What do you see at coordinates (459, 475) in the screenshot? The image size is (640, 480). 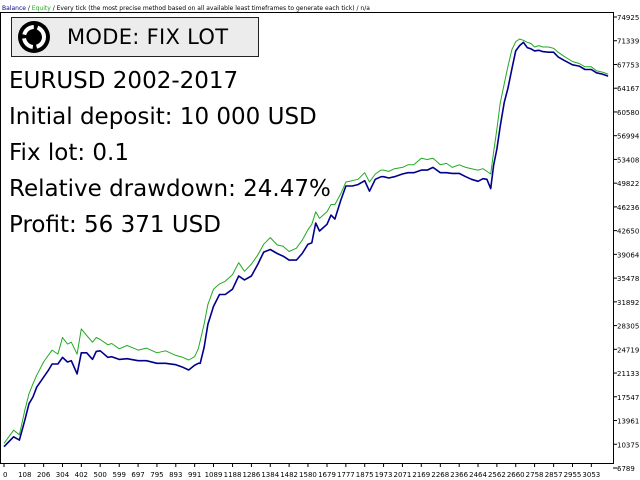 I see `x-tick-label: 2366` at bounding box center [459, 475].